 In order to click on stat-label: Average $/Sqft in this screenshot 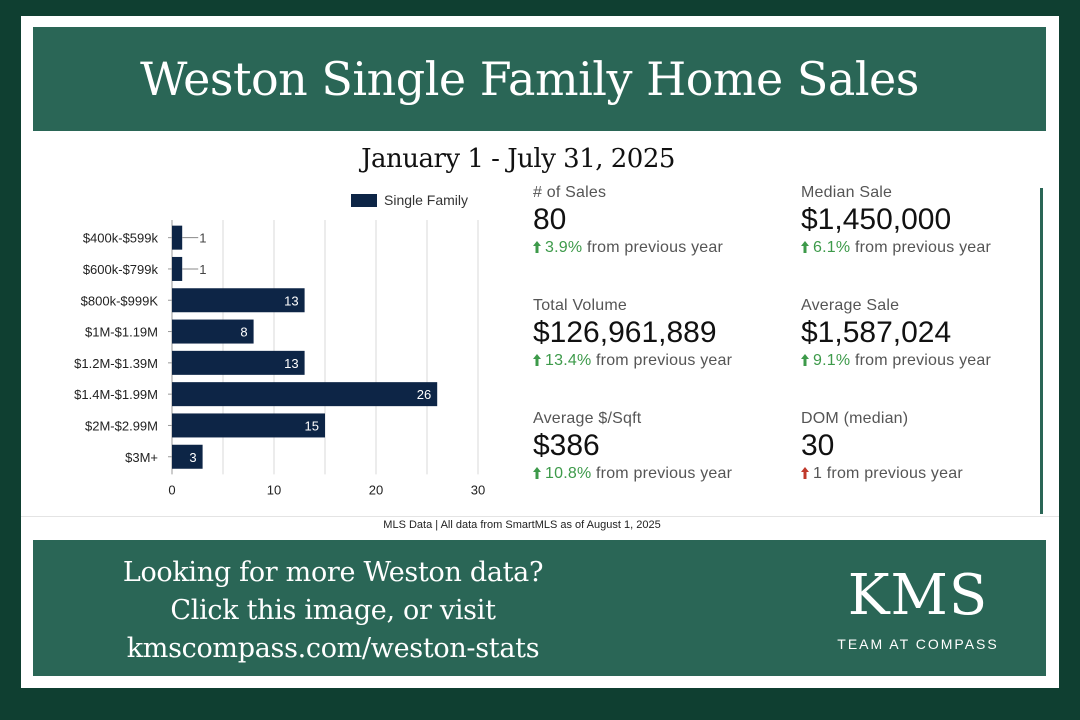, I will do `click(587, 418)`.